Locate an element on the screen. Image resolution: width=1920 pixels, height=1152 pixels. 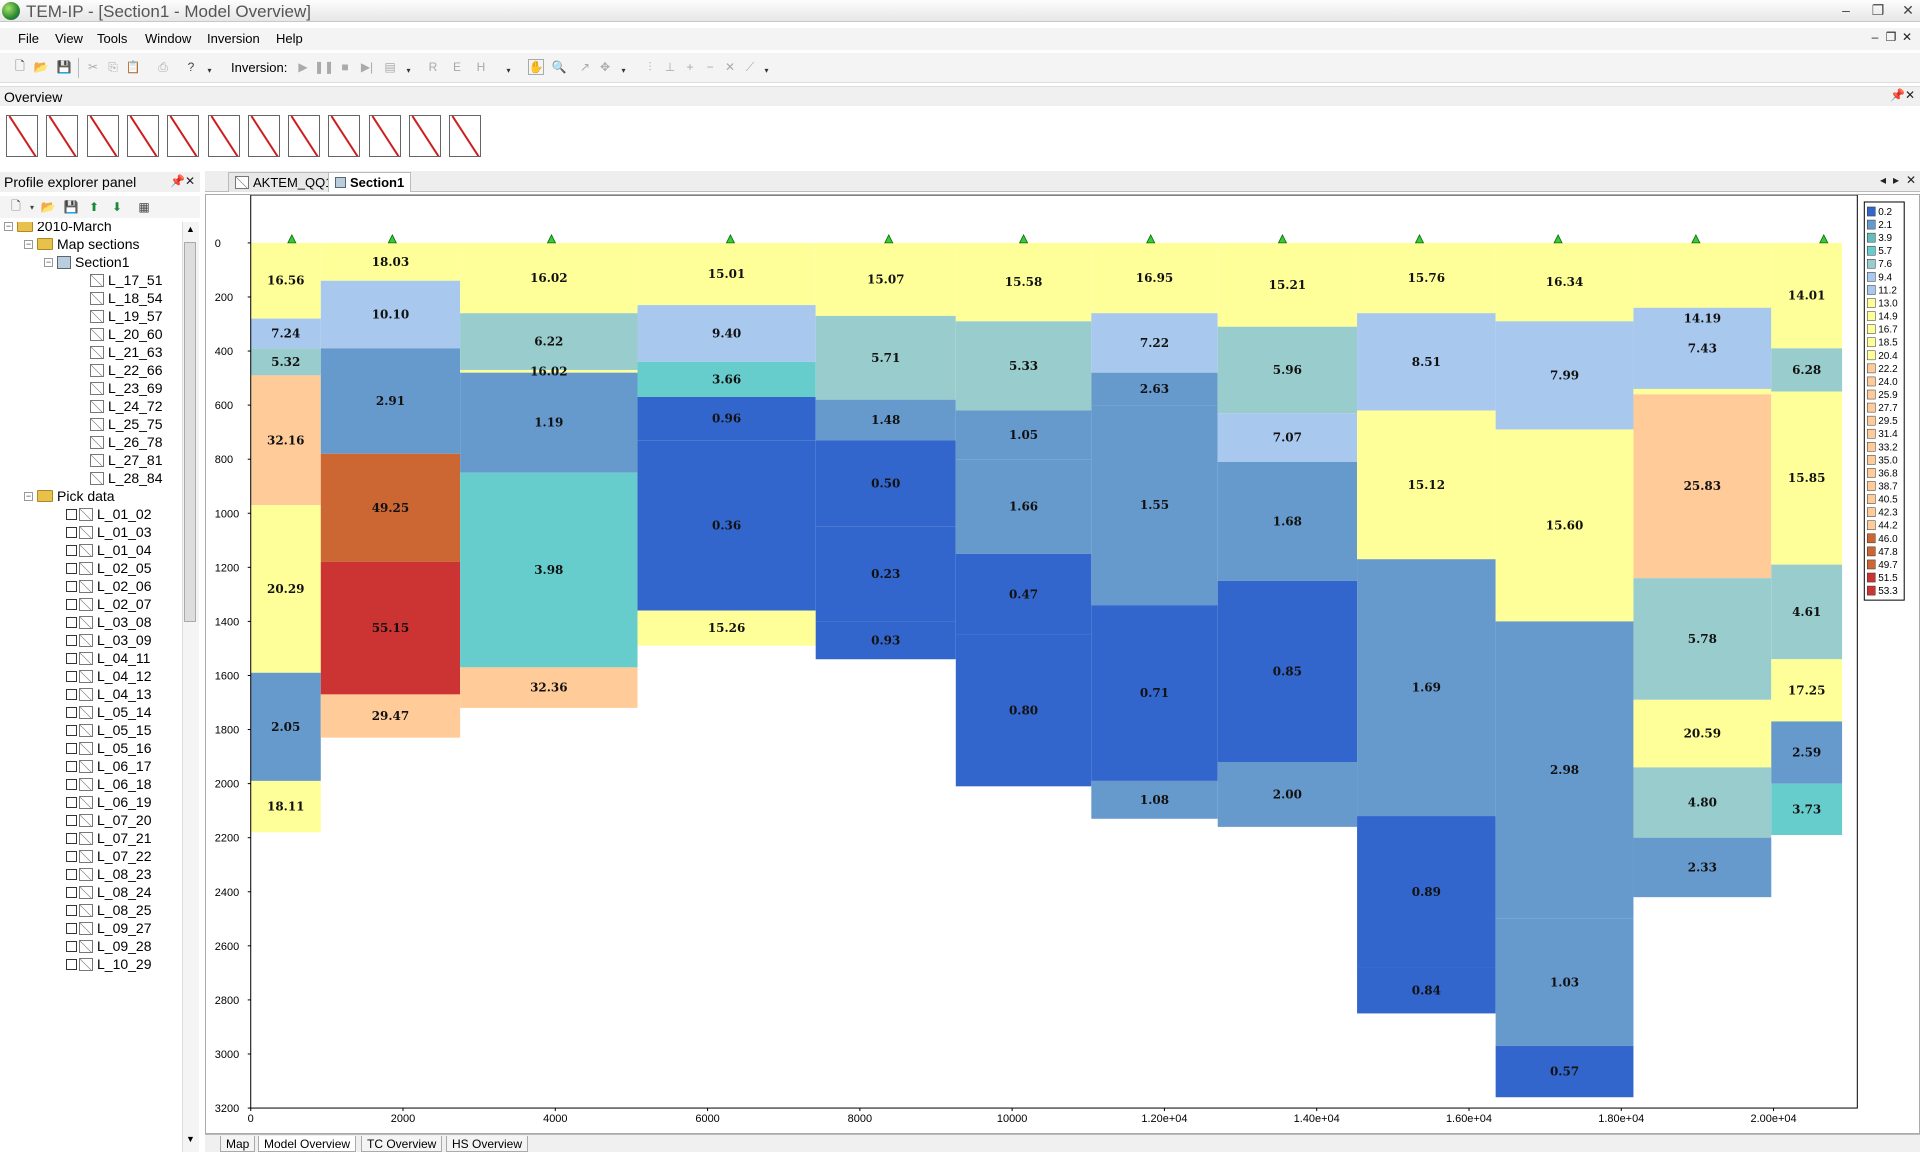
tree-profile-item: L_26_78 is located at coordinates (126, 442).